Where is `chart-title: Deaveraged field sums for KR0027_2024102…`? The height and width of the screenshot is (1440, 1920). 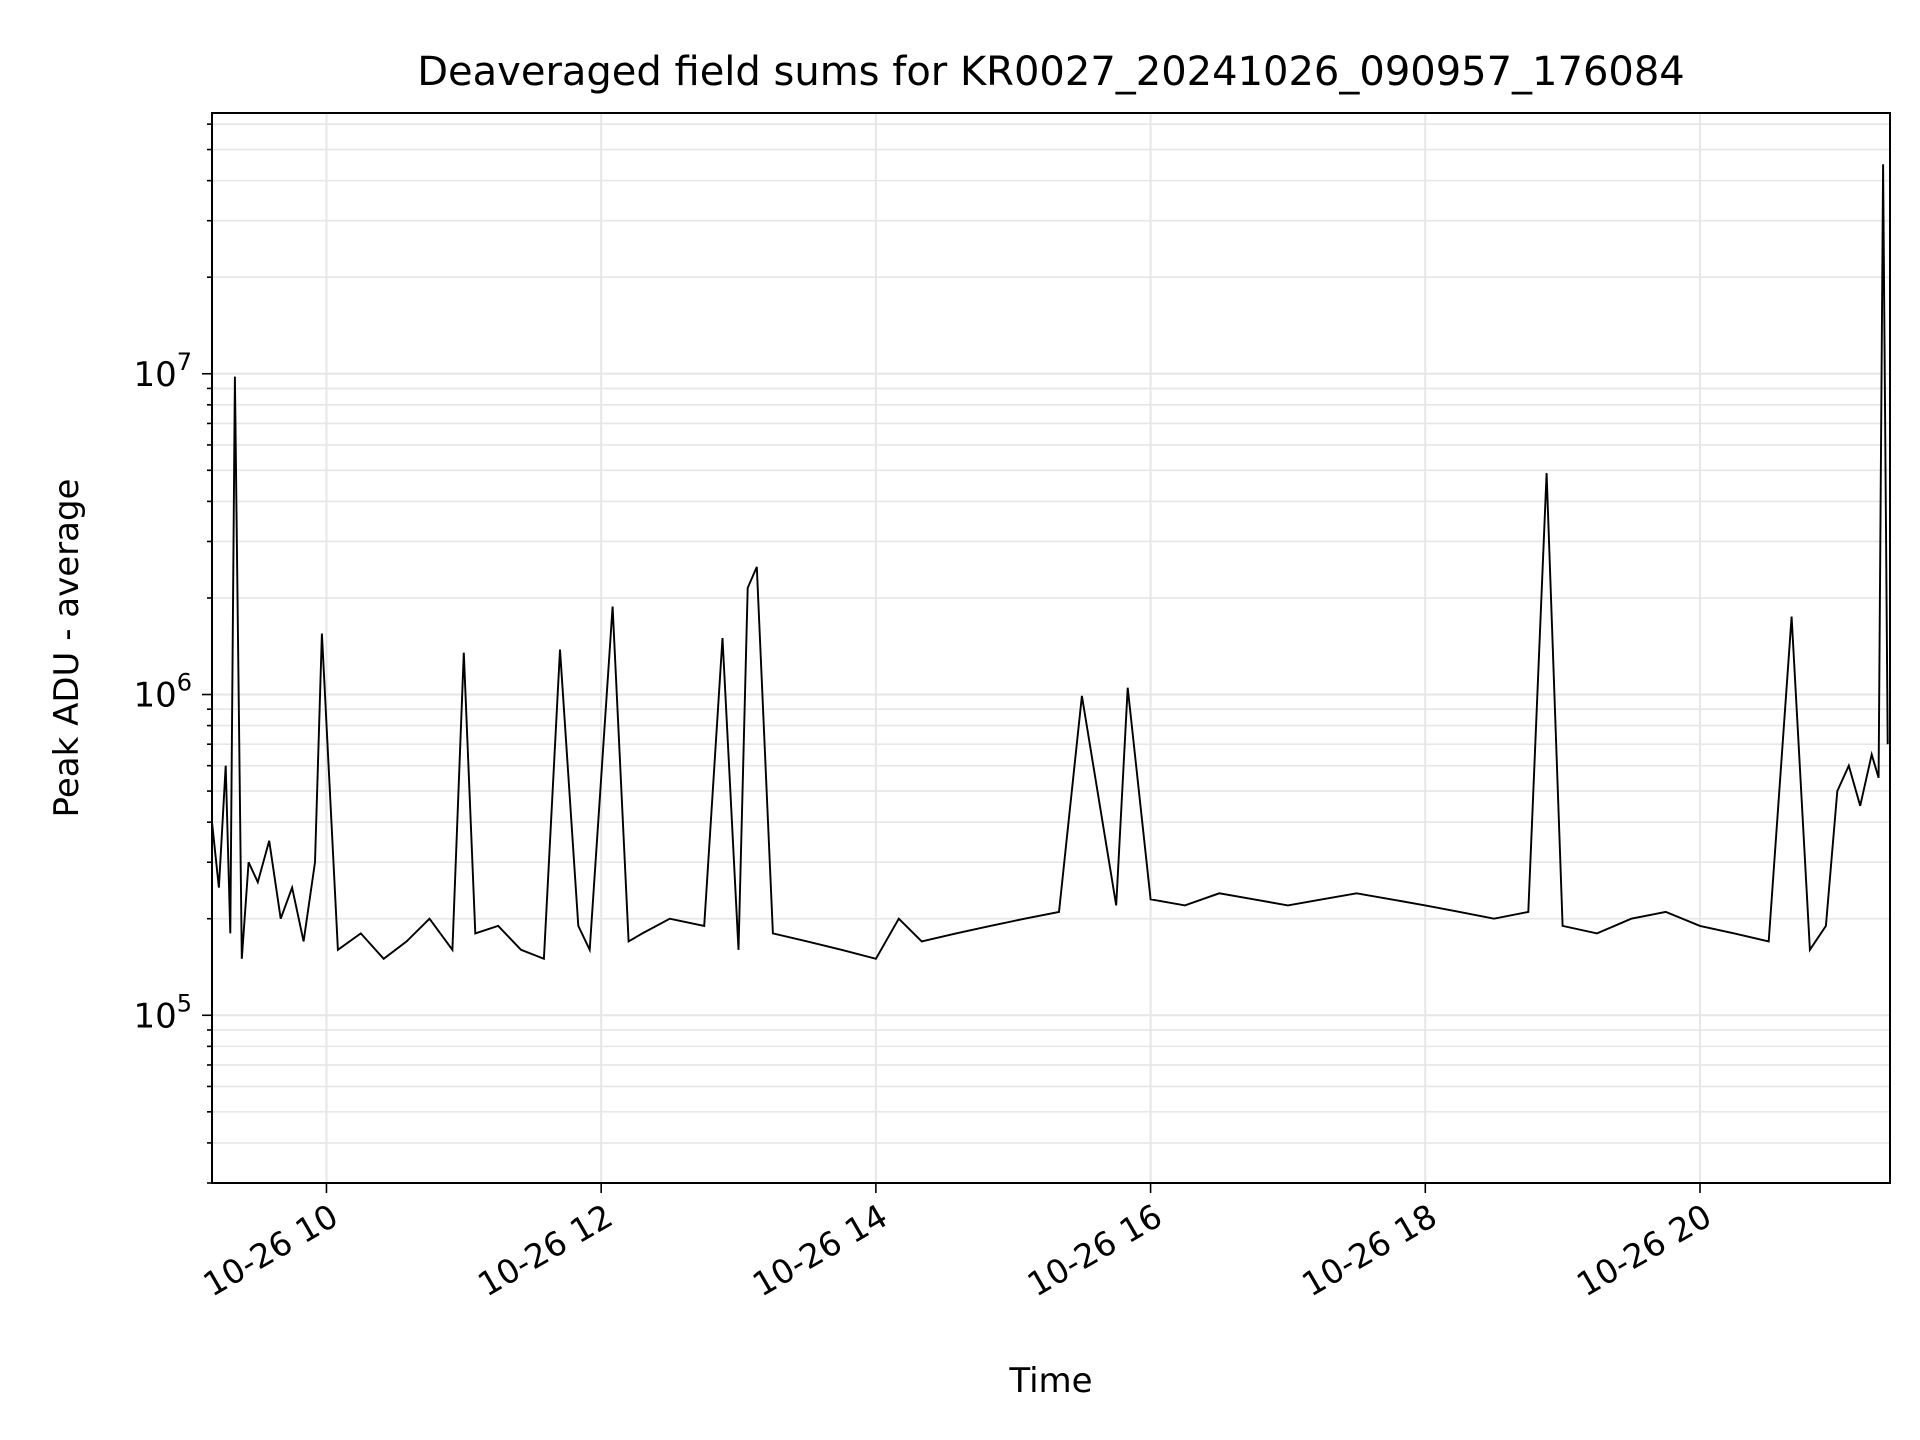
chart-title: Deaveraged field sums for KR0027_2024102… is located at coordinates (1051, 72).